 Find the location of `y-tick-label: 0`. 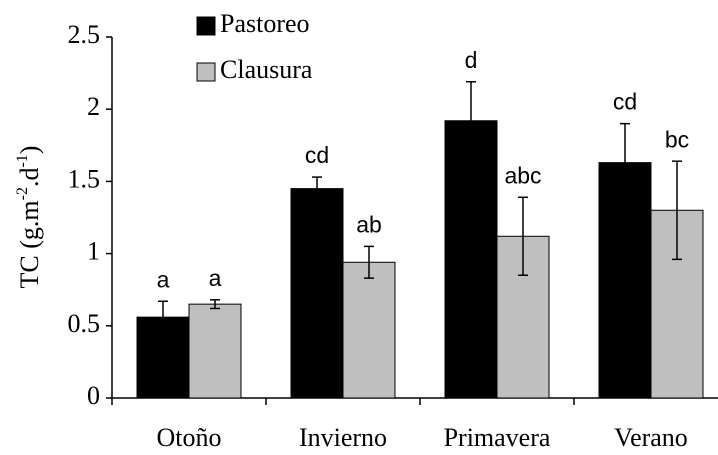

y-tick-label: 0 is located at coordinates (93, 395).